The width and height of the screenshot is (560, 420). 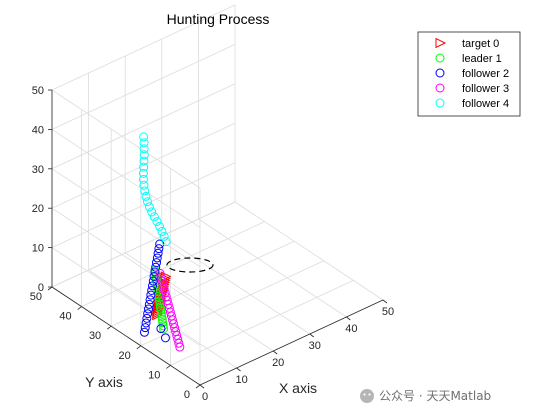 I want to click on x-tick-label: 20, so click(x=278, y=363).